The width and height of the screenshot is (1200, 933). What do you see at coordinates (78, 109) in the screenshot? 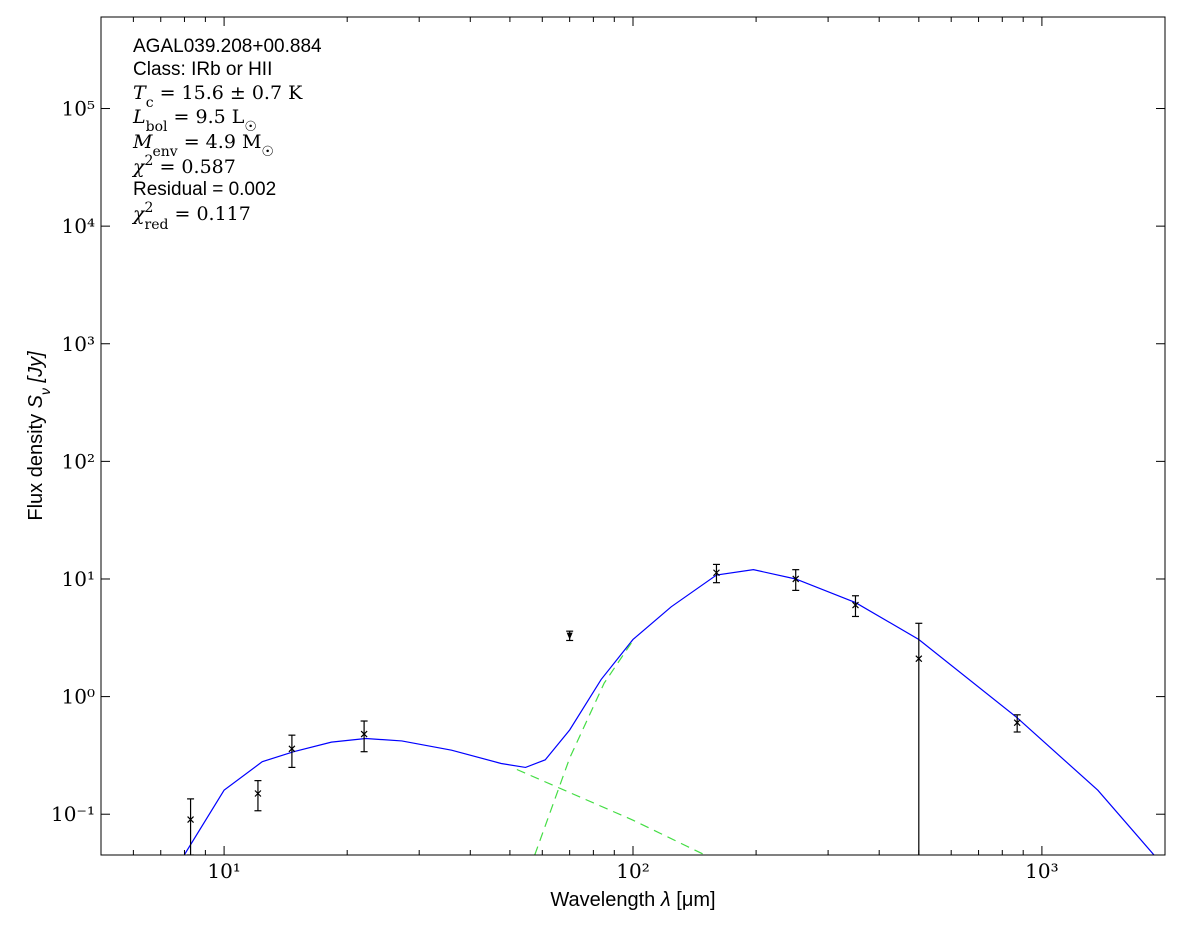
I see `y-tick-label: 10⁵` at bounding box center [78, 109].